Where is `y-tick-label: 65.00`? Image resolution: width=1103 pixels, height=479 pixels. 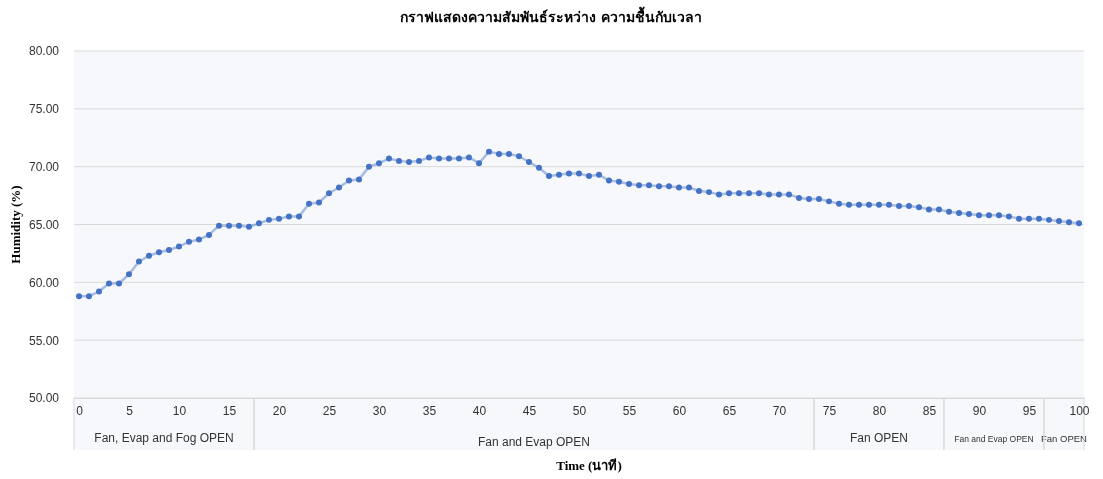 y-tick-label: 65.00 is located at coordinates (44, 224).